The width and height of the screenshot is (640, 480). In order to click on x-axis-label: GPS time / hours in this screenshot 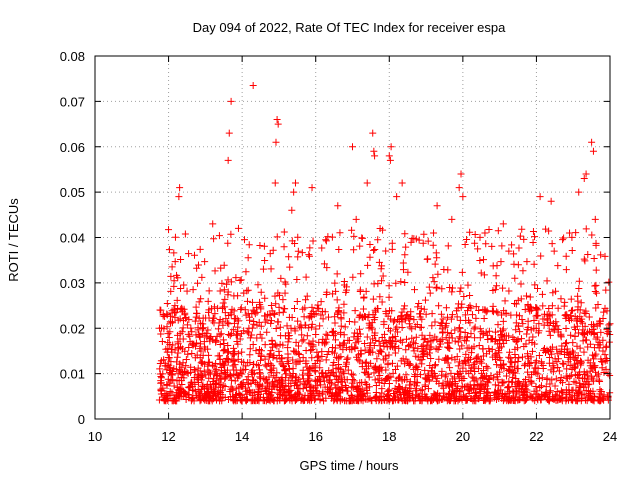, I will do `click(349, 465)`.